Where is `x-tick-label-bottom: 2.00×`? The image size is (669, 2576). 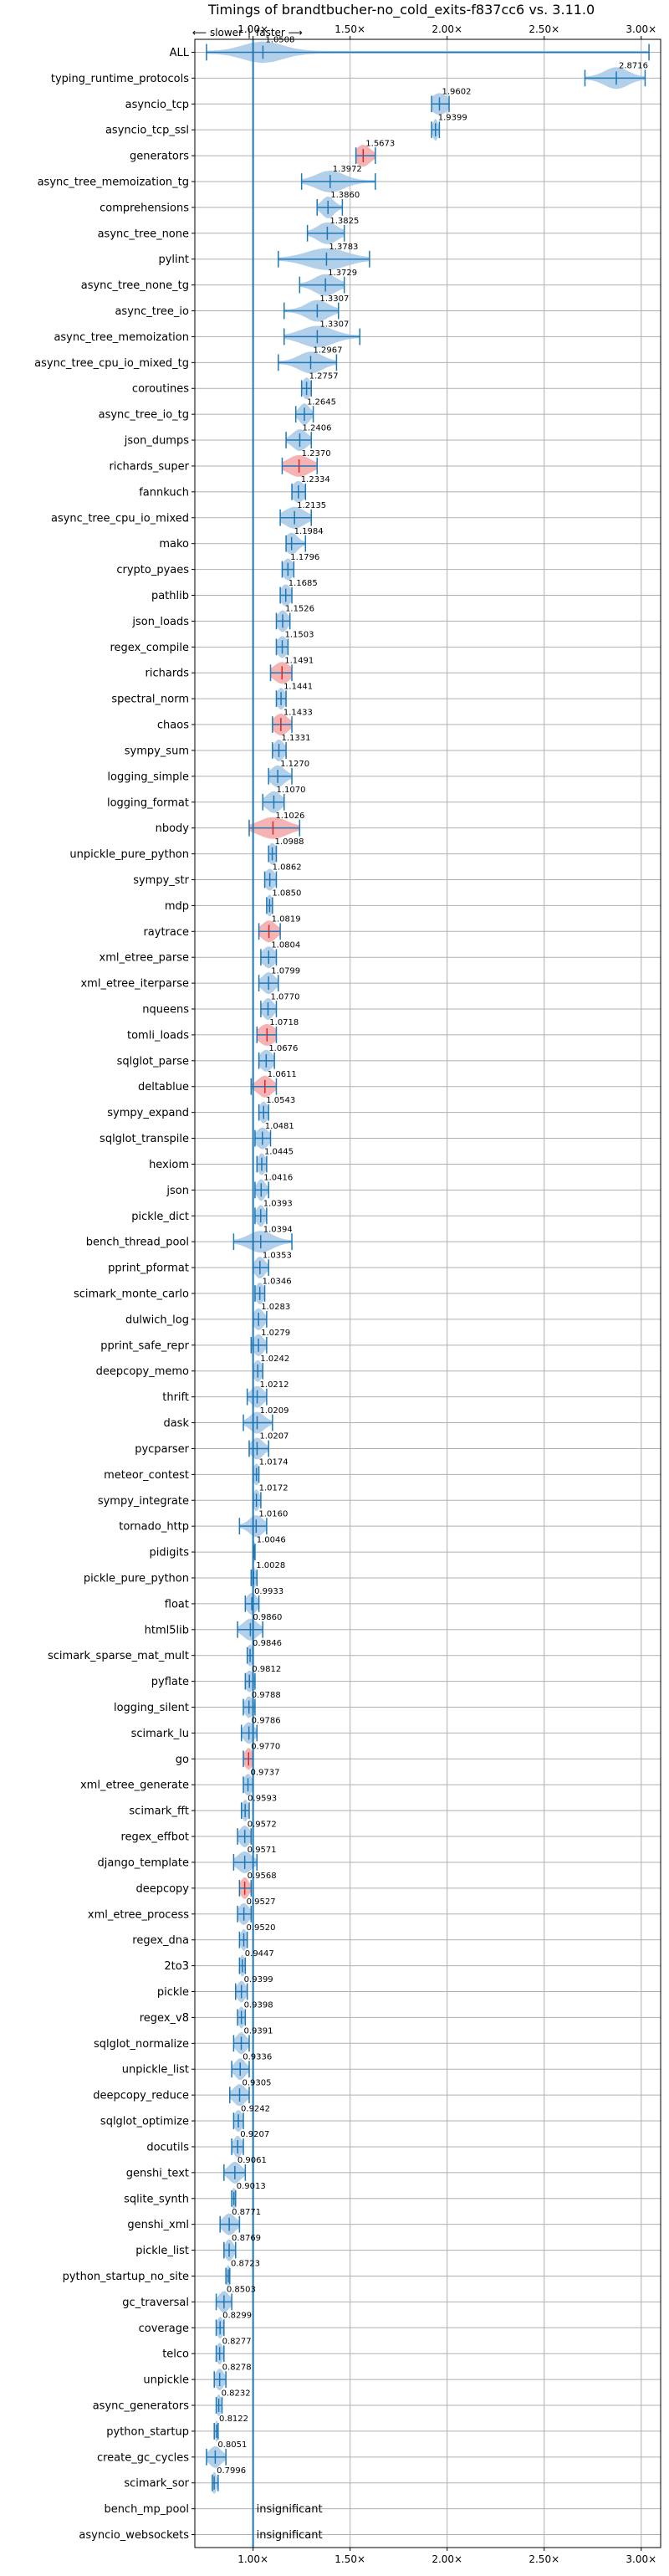
x-tick-label-bottom: 2.00× is located at coordinates (447, 2559).